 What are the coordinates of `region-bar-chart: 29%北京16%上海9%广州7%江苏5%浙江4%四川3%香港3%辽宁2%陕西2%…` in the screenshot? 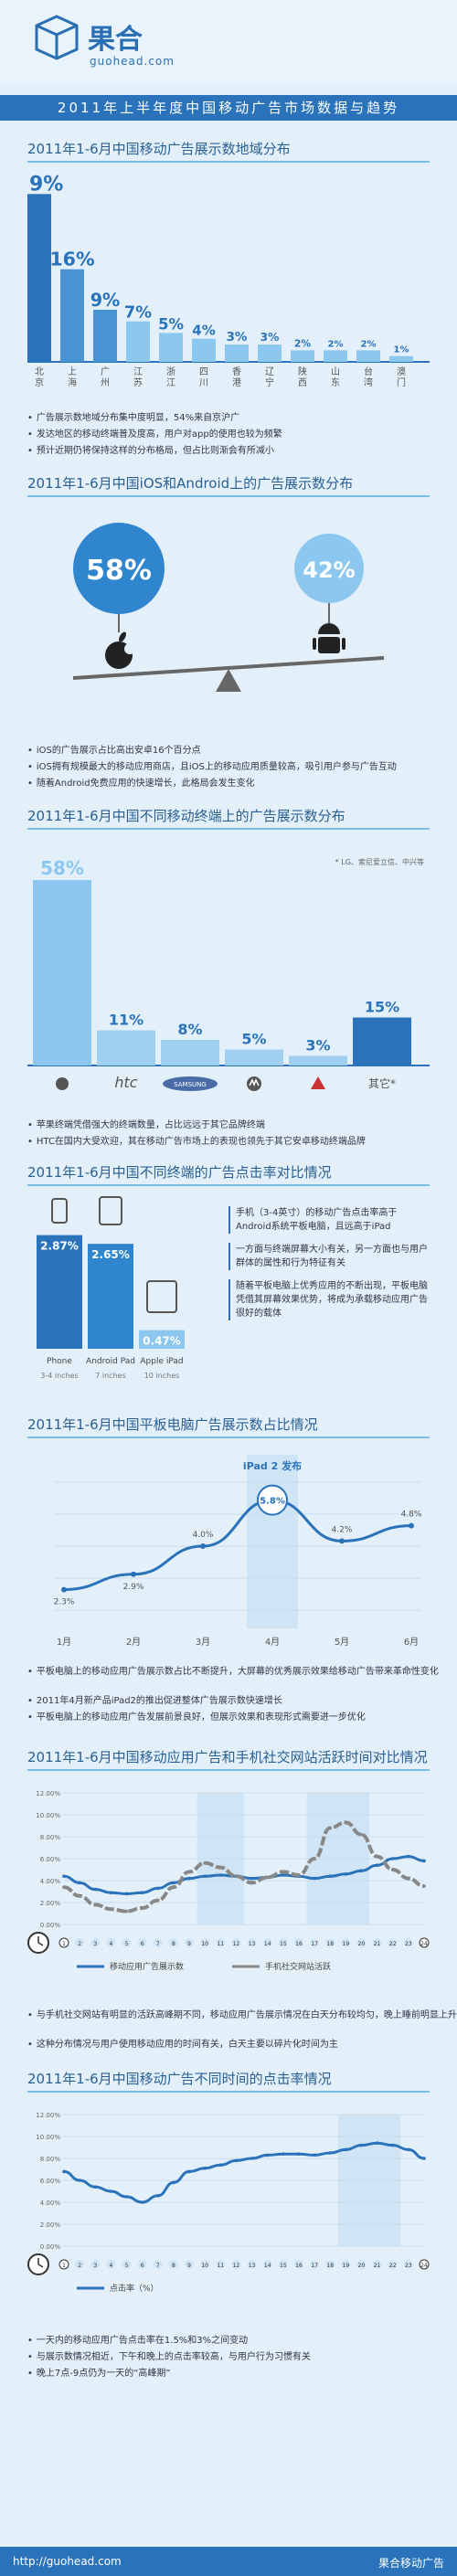 It's located at (228, 280).